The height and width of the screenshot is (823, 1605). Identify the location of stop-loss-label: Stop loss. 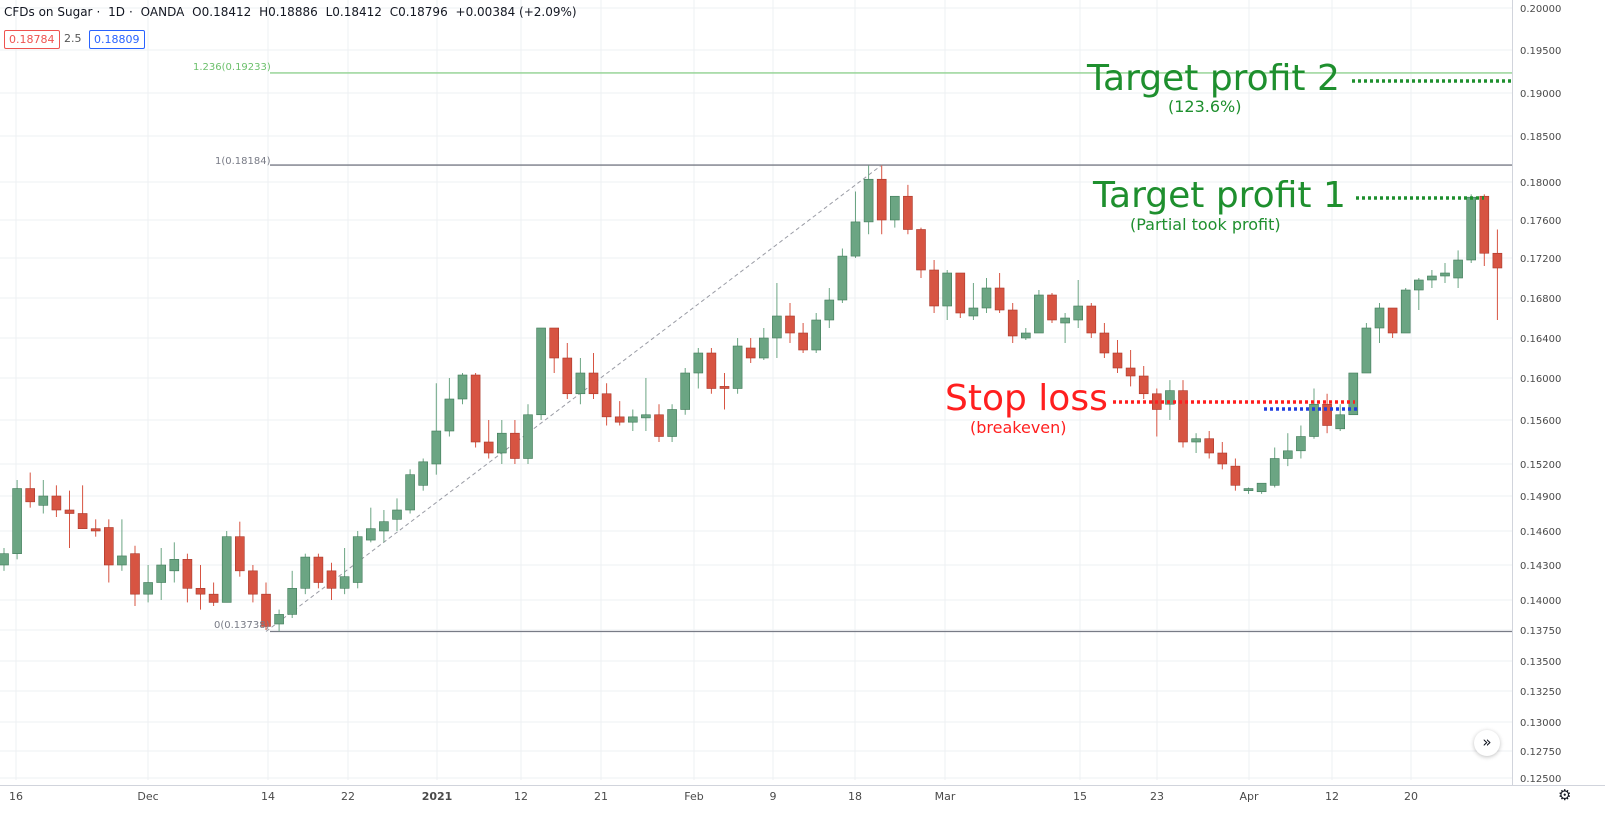
(1026, 398).